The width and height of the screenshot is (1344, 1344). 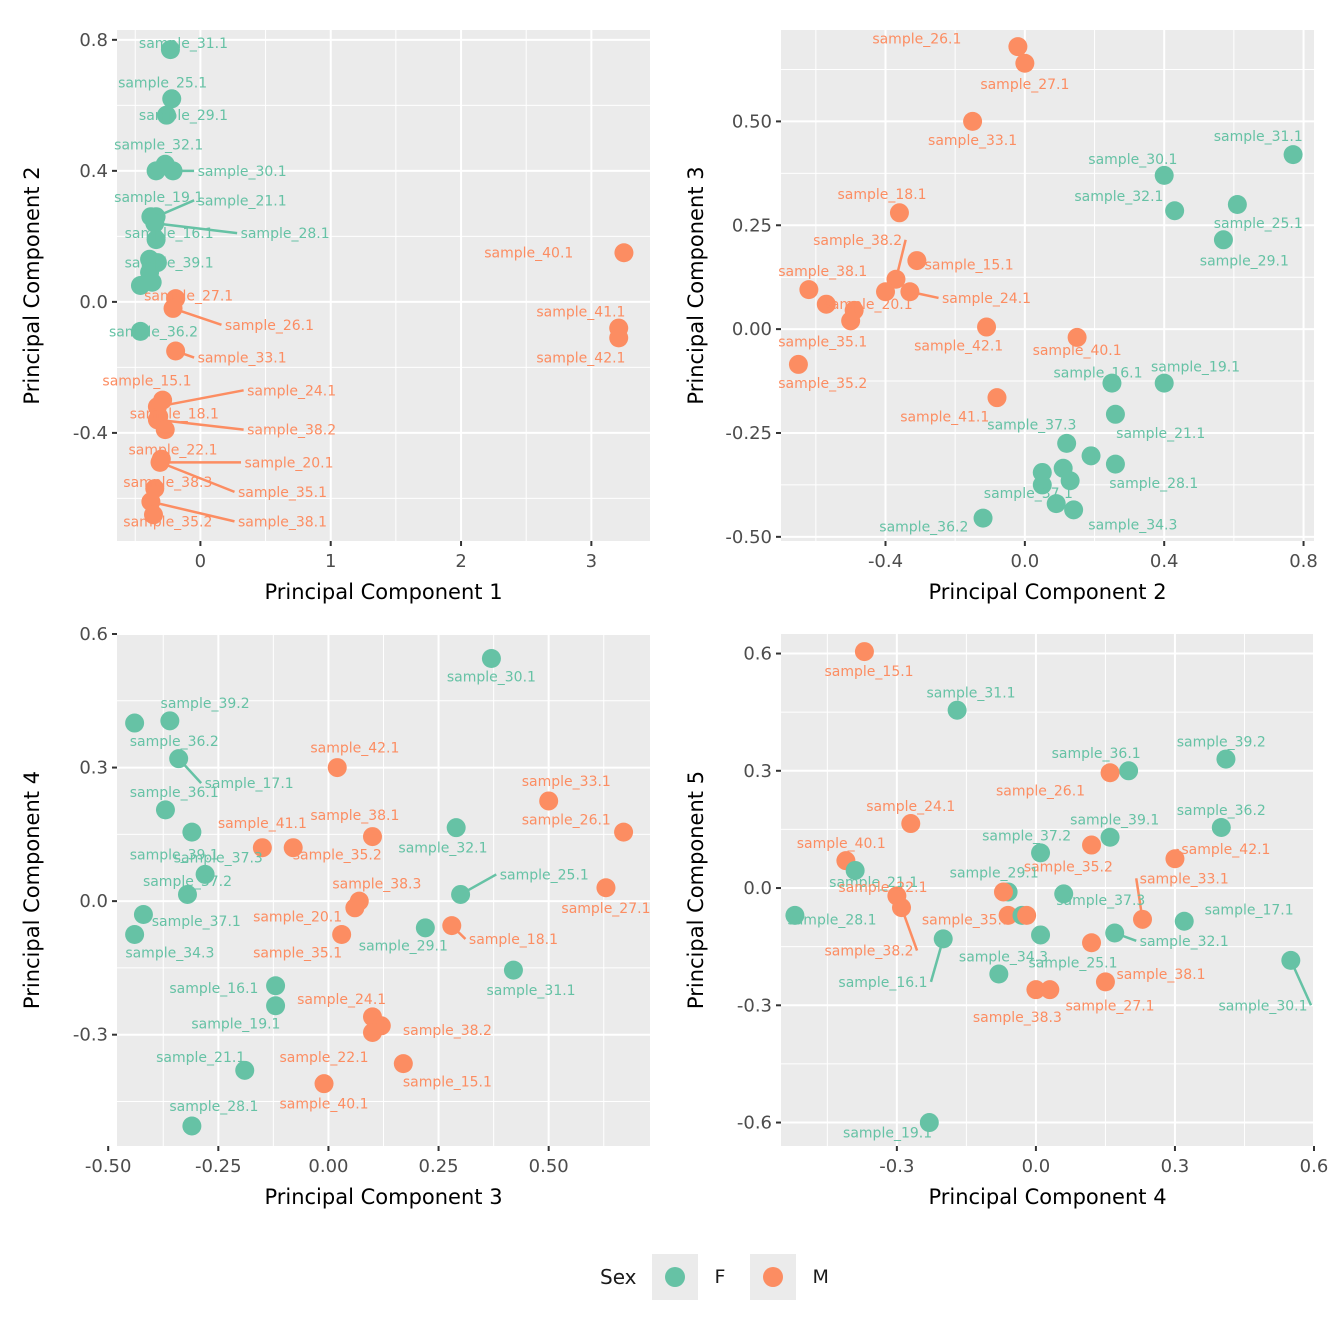 I want to click on point-sample_40.1, so click(x=1077, y=337).